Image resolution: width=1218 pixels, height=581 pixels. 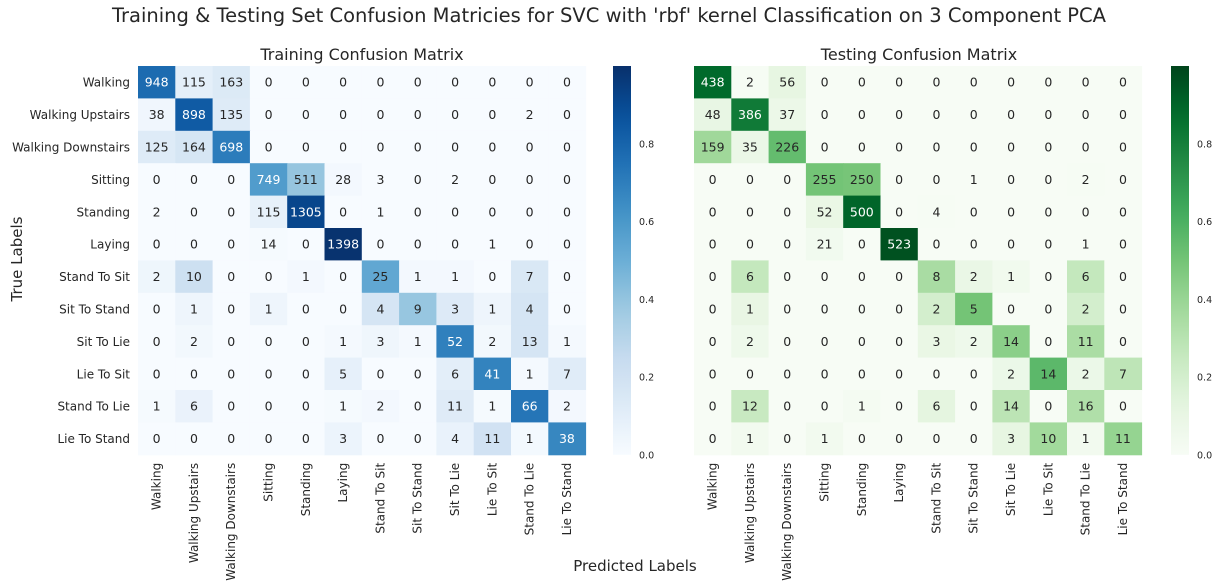 What do you see at coordinates (492, 438) in the screenshot?
I see `cell-value-label: 11` at bounding box center [492, 438].